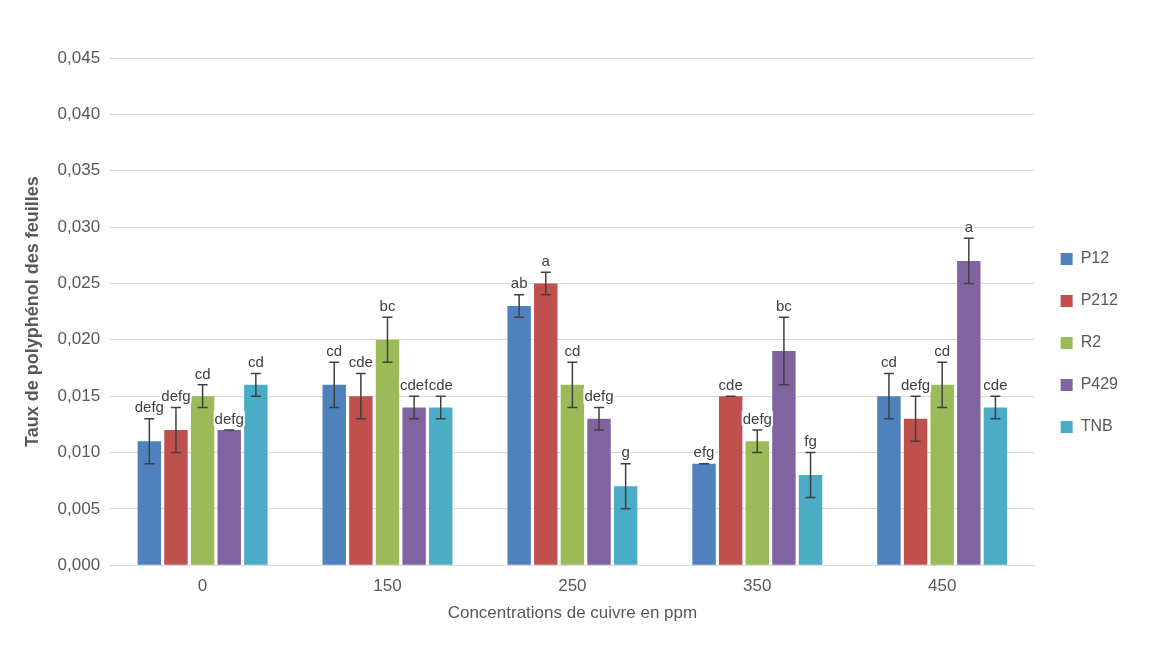 The image size is (1149, 650). Describe the element at coordinates (519, 283) in the screenshot. I see `data-label: ab` at that location.